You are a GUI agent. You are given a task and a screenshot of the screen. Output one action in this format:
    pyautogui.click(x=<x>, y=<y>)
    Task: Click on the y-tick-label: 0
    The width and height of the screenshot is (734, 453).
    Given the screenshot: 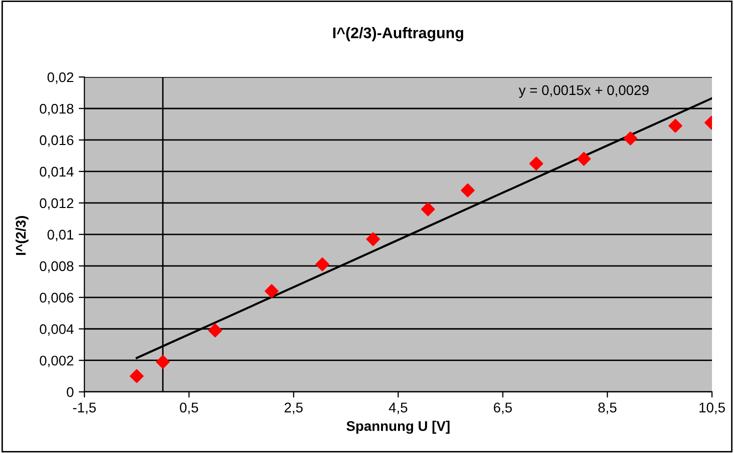 What is the action you would take?
    pyautogui.click(x=70, y=392)
    